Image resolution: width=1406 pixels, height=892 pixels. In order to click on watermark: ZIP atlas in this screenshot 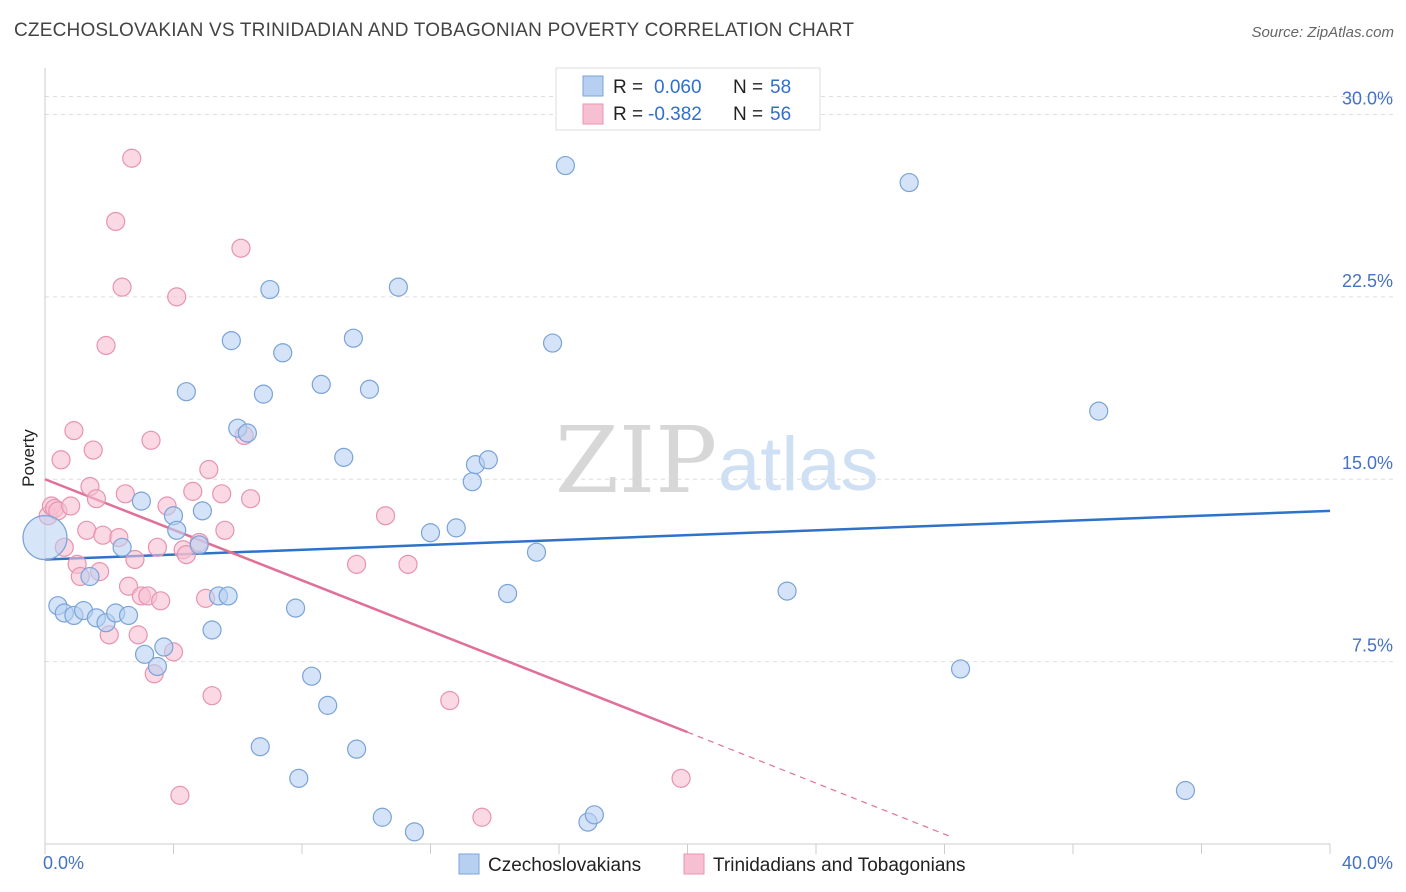, I will do `click(717, 460)`.